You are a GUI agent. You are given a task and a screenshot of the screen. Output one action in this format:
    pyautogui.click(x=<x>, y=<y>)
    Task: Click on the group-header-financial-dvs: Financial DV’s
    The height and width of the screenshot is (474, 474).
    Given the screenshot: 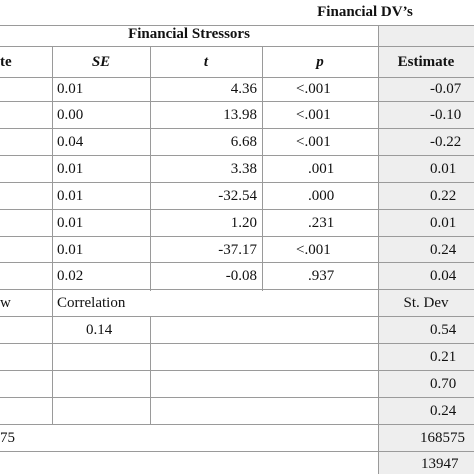 What is the action you would take?
    pyautogui.click(x=365, y=12)
    